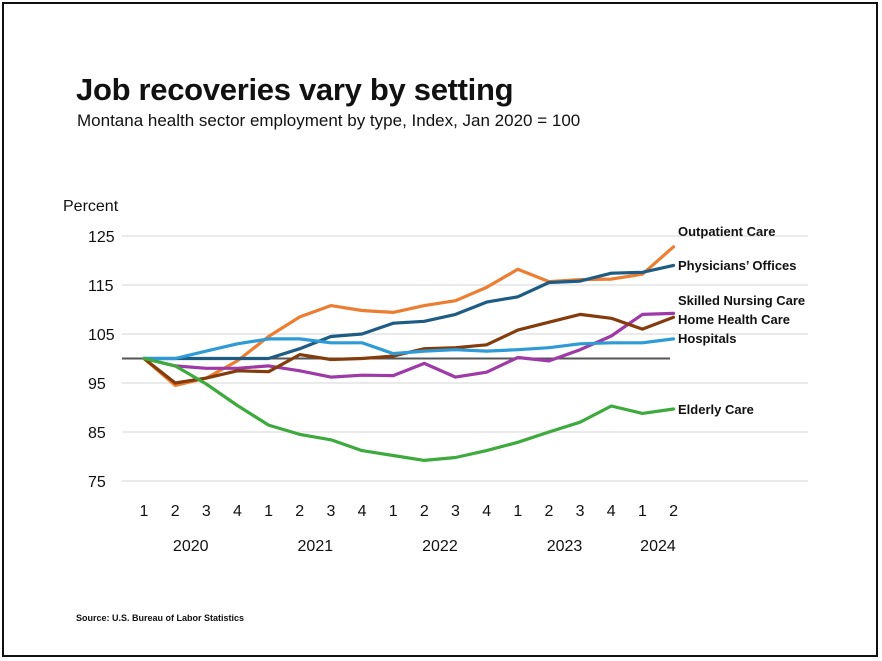 The height and width of the screenshot is (661, 882). I want to click on year-label-2020: 2020, so click(191, 546).